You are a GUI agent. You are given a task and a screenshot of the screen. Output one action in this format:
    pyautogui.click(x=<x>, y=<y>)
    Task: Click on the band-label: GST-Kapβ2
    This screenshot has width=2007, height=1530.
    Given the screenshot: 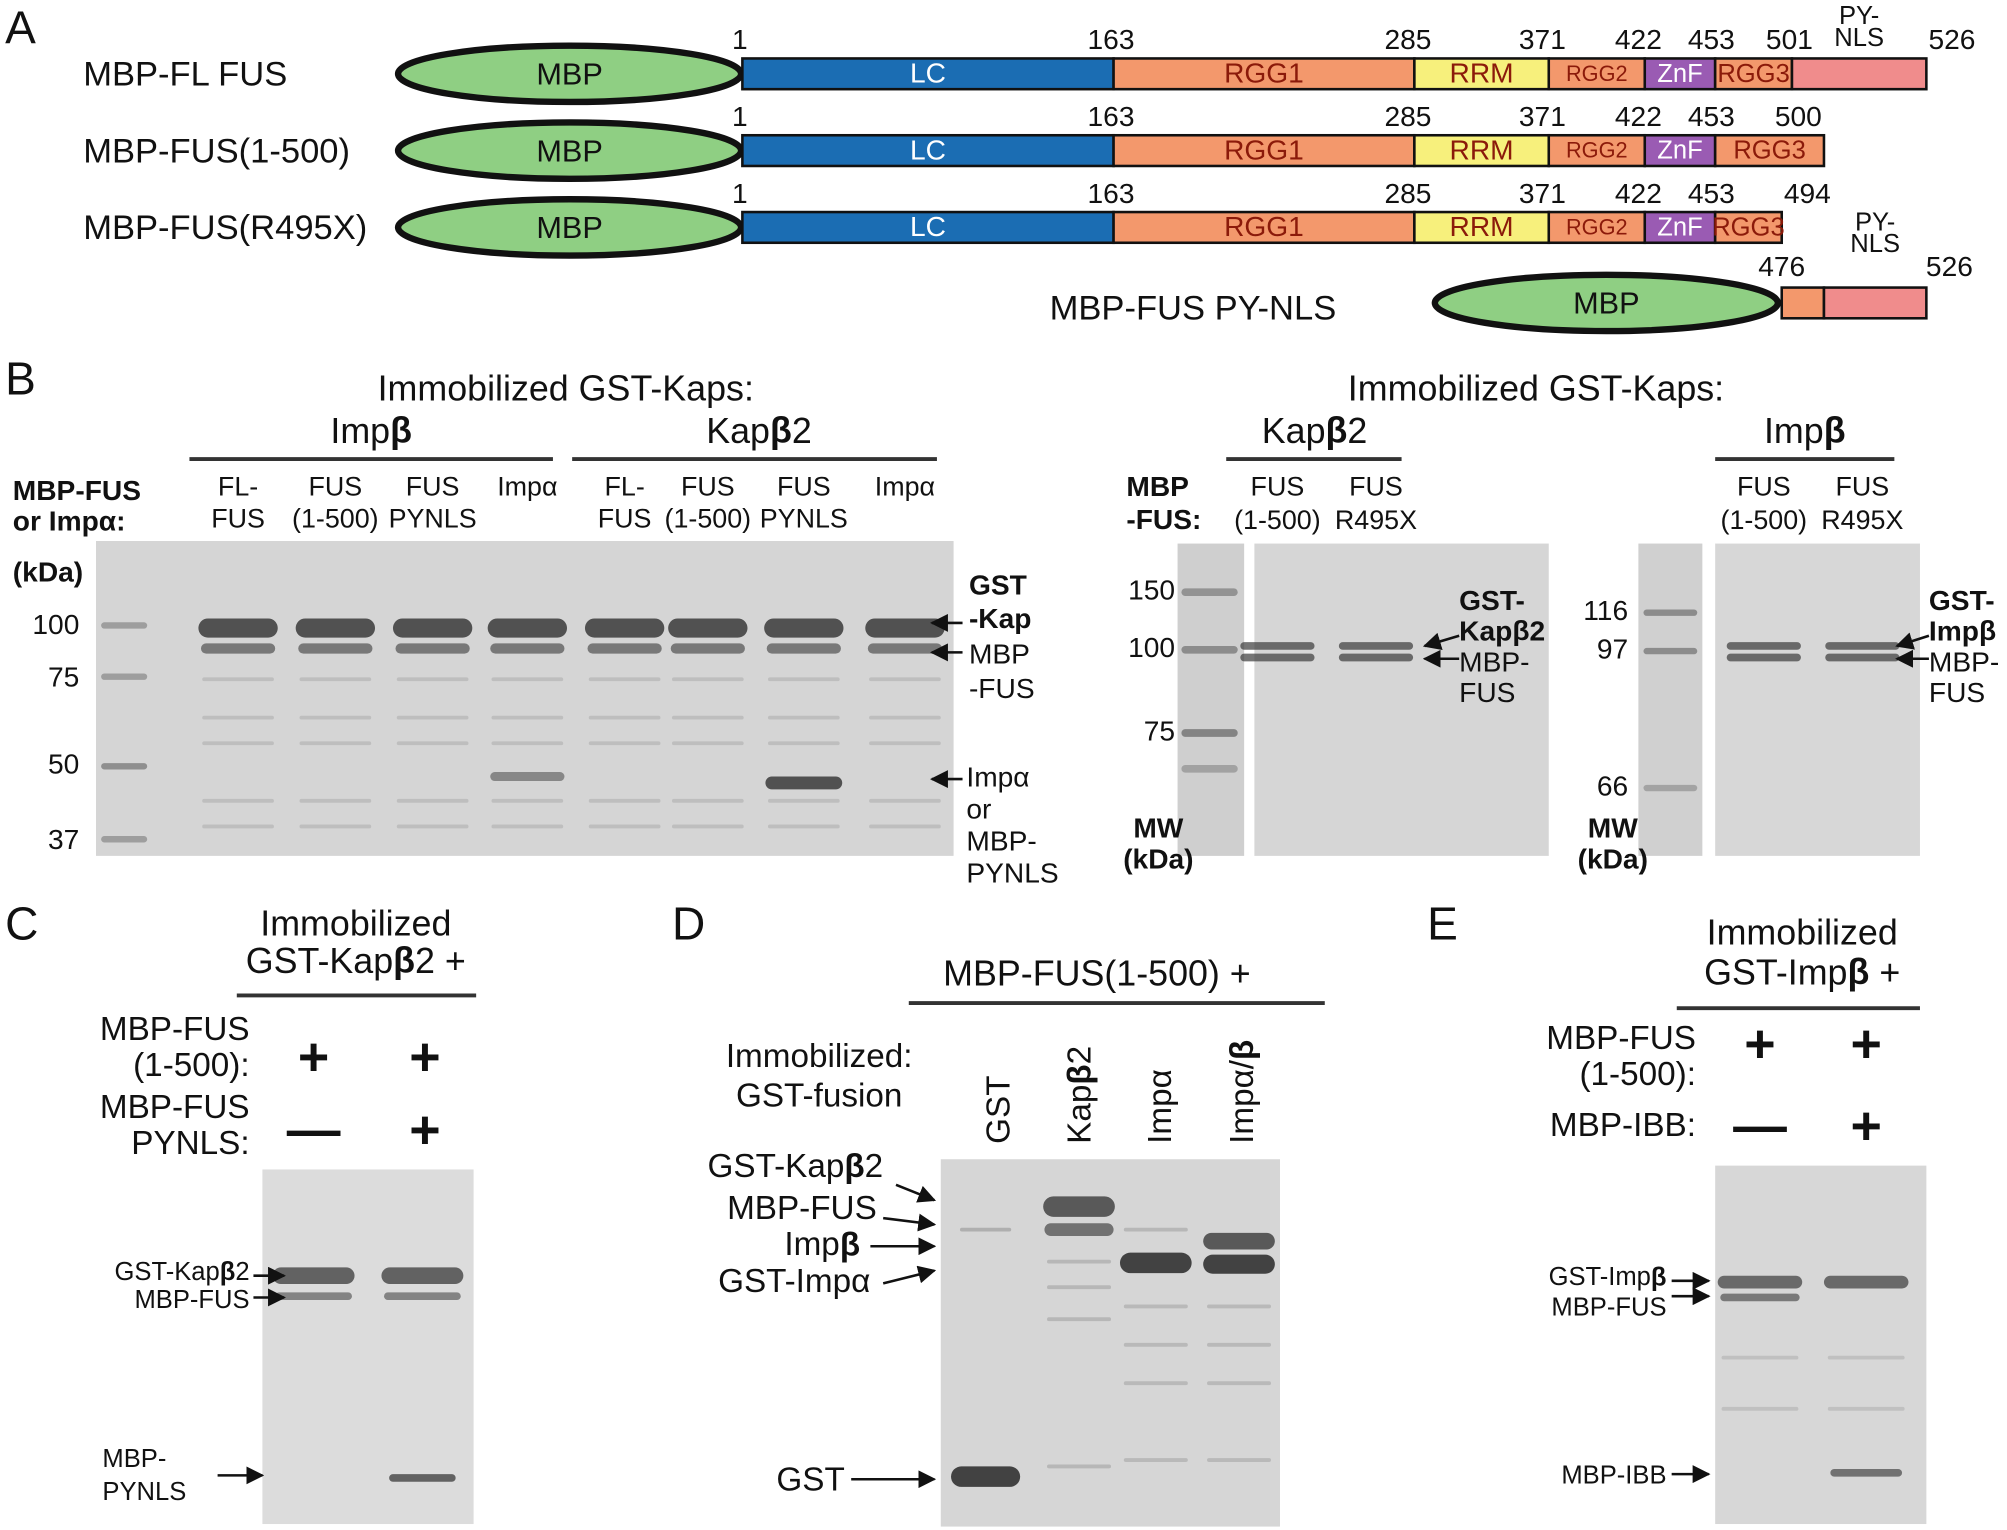 What is the action you would take?
    pyautogui.click(x=796, y=1166)
    